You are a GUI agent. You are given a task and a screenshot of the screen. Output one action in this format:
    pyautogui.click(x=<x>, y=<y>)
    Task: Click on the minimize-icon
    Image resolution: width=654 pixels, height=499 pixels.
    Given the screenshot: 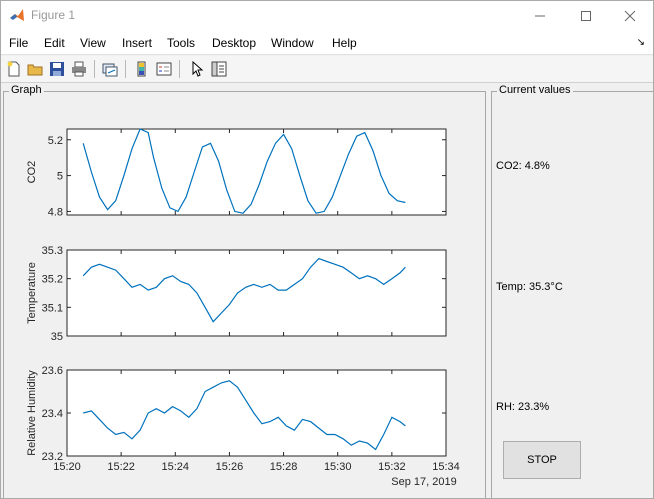 What is the action you would take?
    pyautogui.click(x=540, y=16)
    